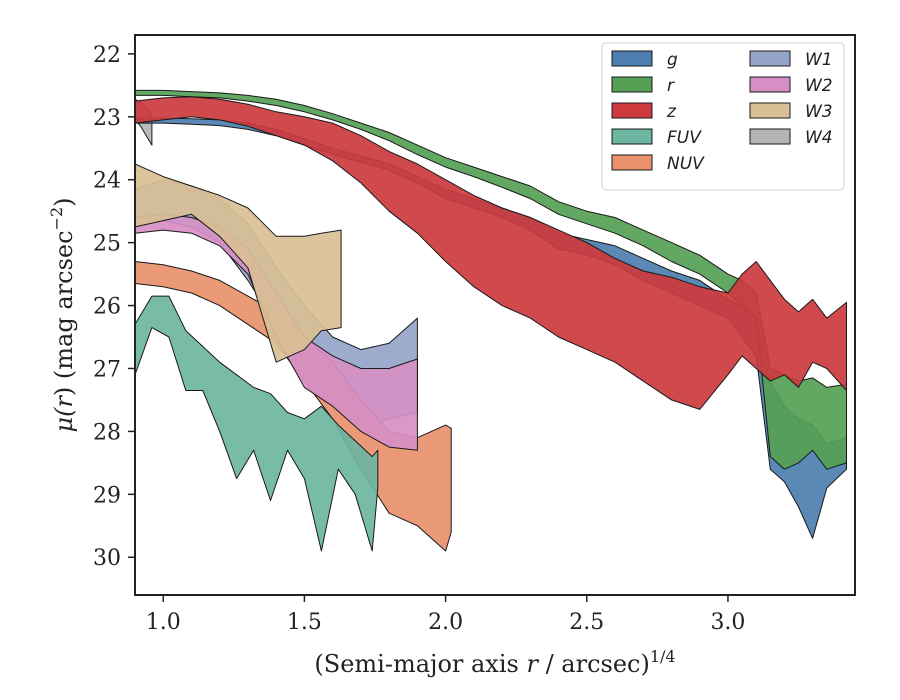 This screenshot has width=900, height=700. Describe the element at coordinates (819, 60) in the screenshot. I see `legend-label-w1: W1` at that location.